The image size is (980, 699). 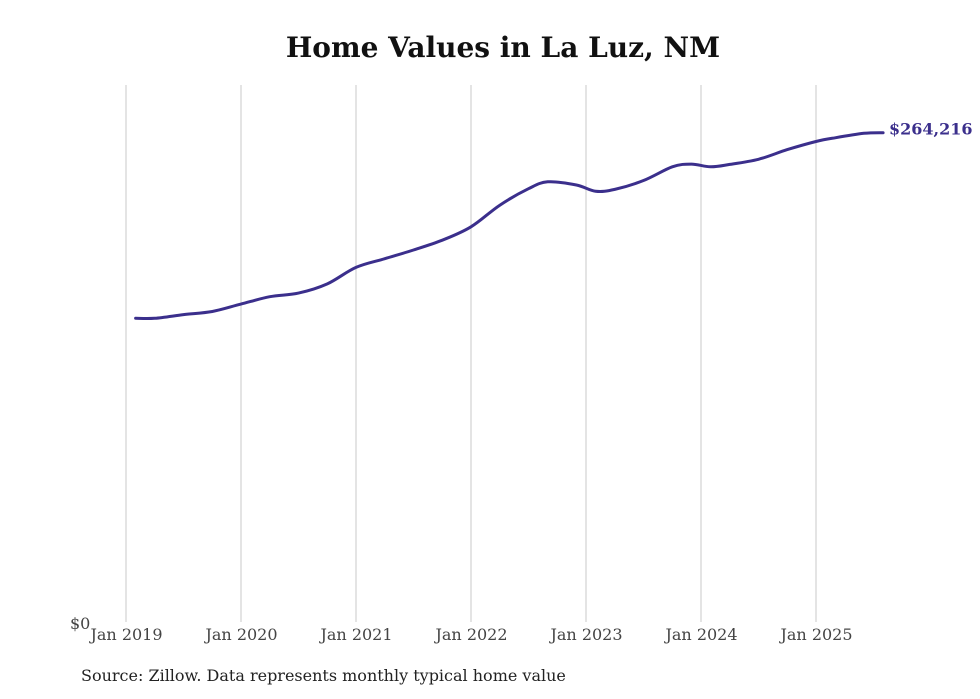 I want to click on x-tick-label: Jan 2025, so click(x=815, y=634).